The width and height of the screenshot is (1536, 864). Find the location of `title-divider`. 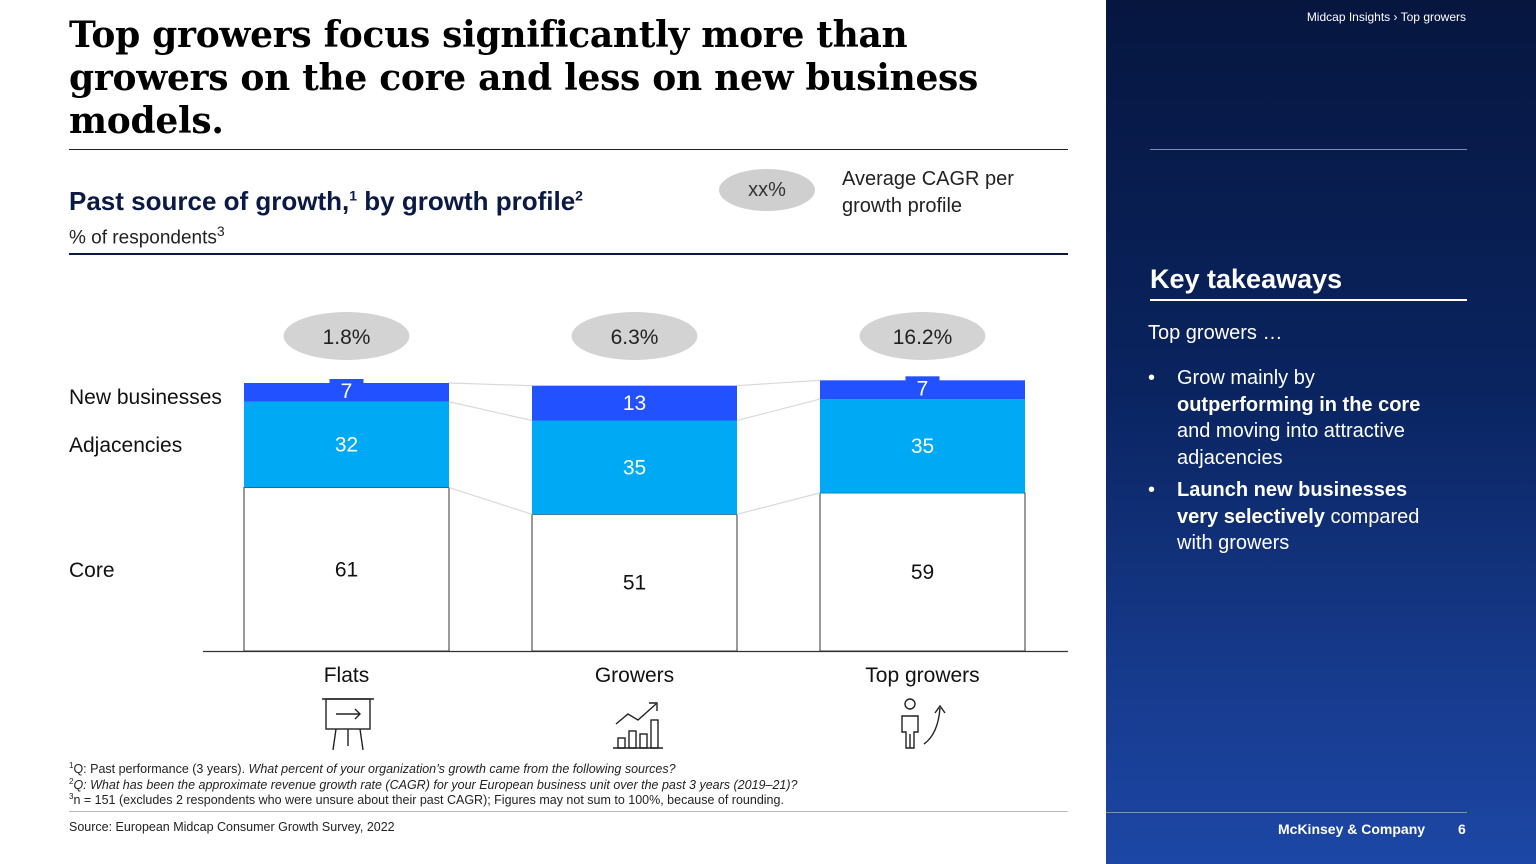

title-divider is located at coordinates (568, 149).